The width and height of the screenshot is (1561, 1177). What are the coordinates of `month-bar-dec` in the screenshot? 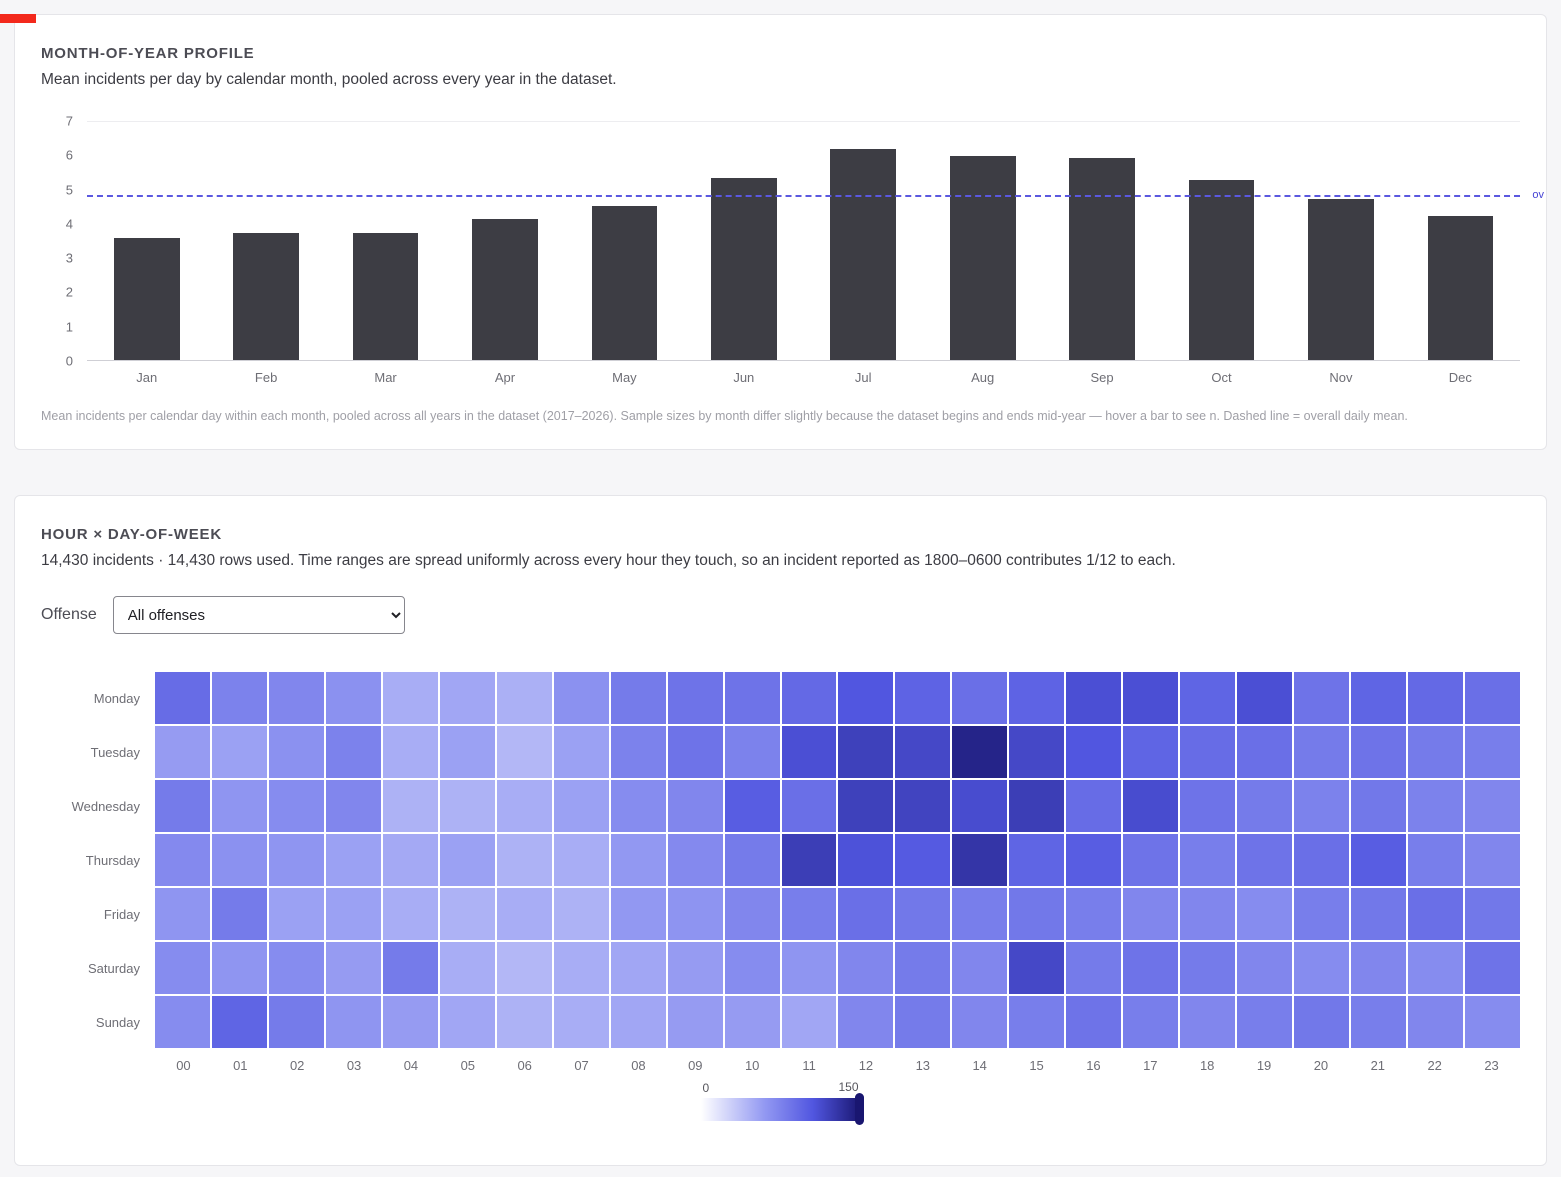 It's located at (1460, 287).